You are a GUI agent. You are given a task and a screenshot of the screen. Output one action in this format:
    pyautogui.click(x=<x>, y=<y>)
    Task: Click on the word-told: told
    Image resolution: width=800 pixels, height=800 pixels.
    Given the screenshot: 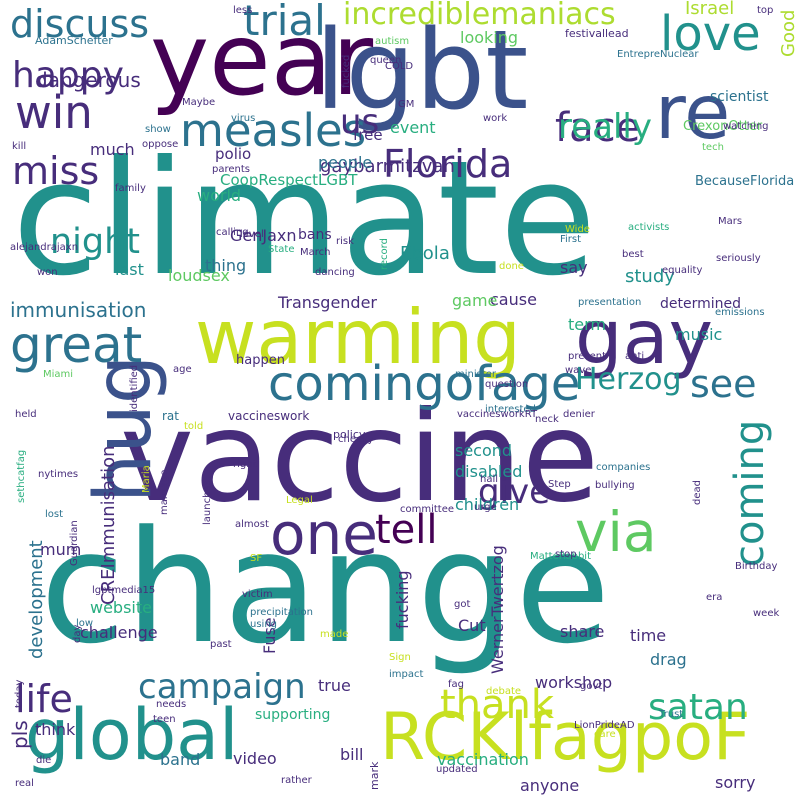 What is the action you would take?
    pyautogui.click(x=194, y=426)
    